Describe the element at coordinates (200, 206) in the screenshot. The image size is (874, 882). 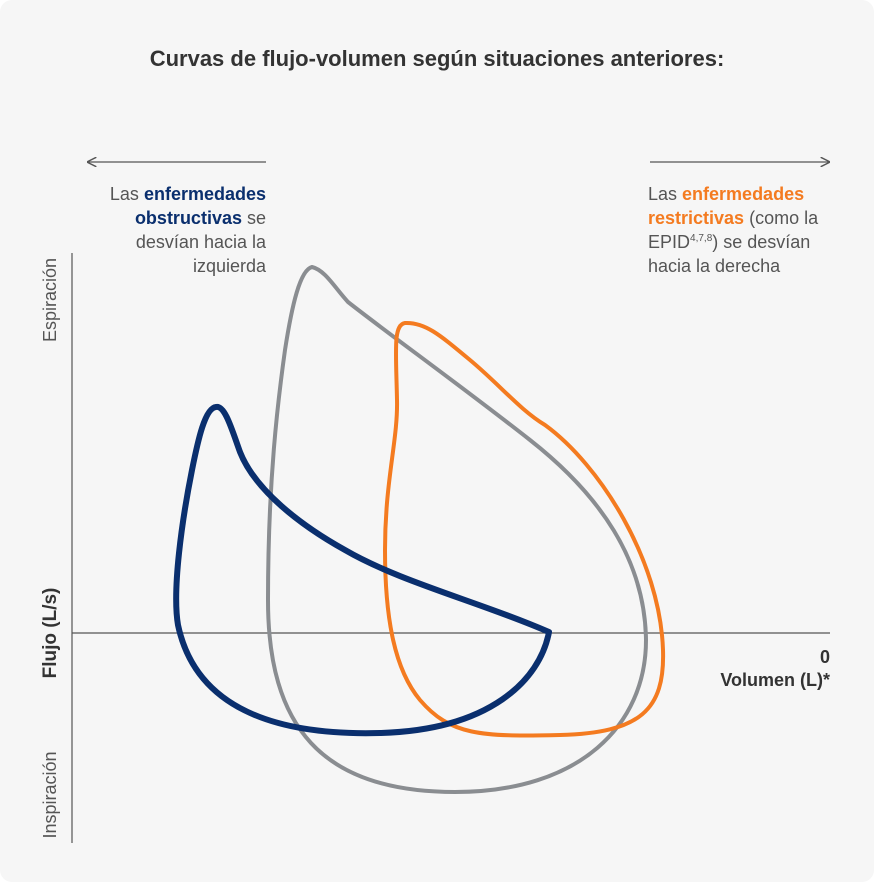
I see `obstructive-note-highlight: enfermedades obstructivas` at that location.